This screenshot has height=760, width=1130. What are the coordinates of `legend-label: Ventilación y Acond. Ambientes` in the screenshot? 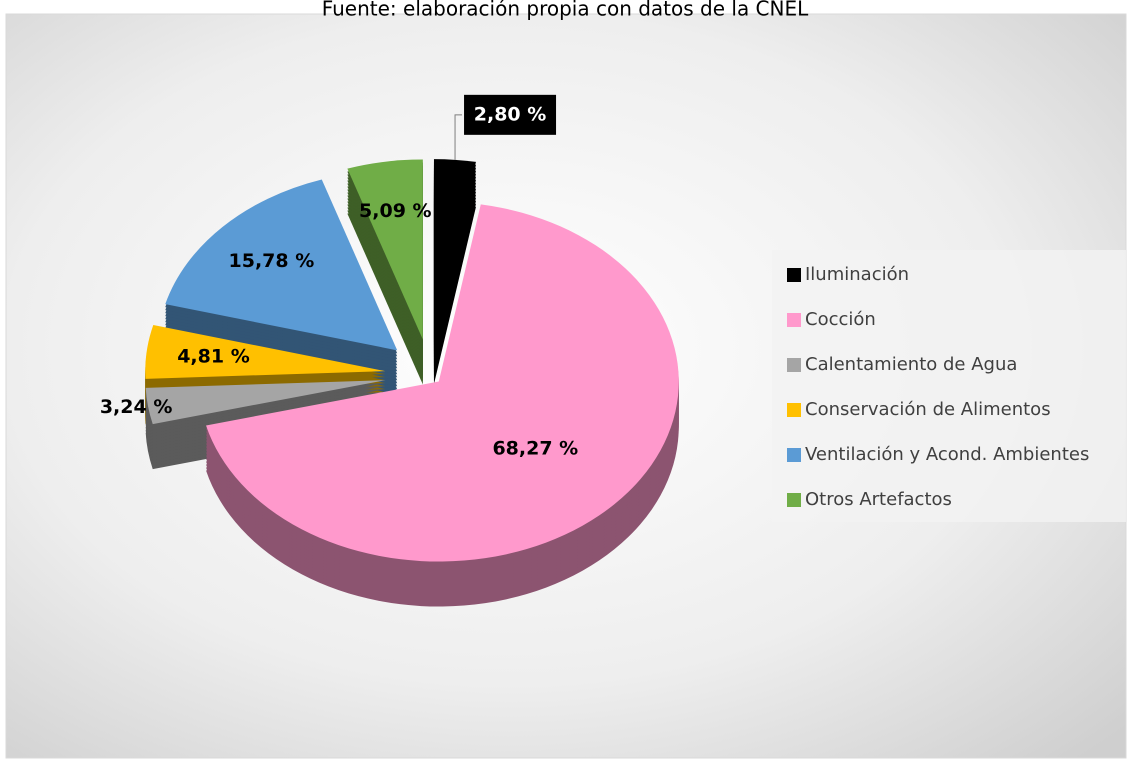 It's located at (947, 454).